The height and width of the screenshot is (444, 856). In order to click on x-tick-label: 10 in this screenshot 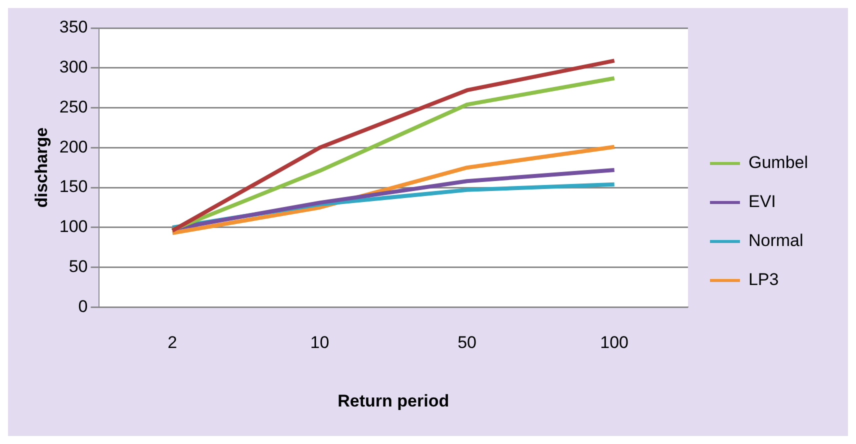, I will do `click(320, 342)`.